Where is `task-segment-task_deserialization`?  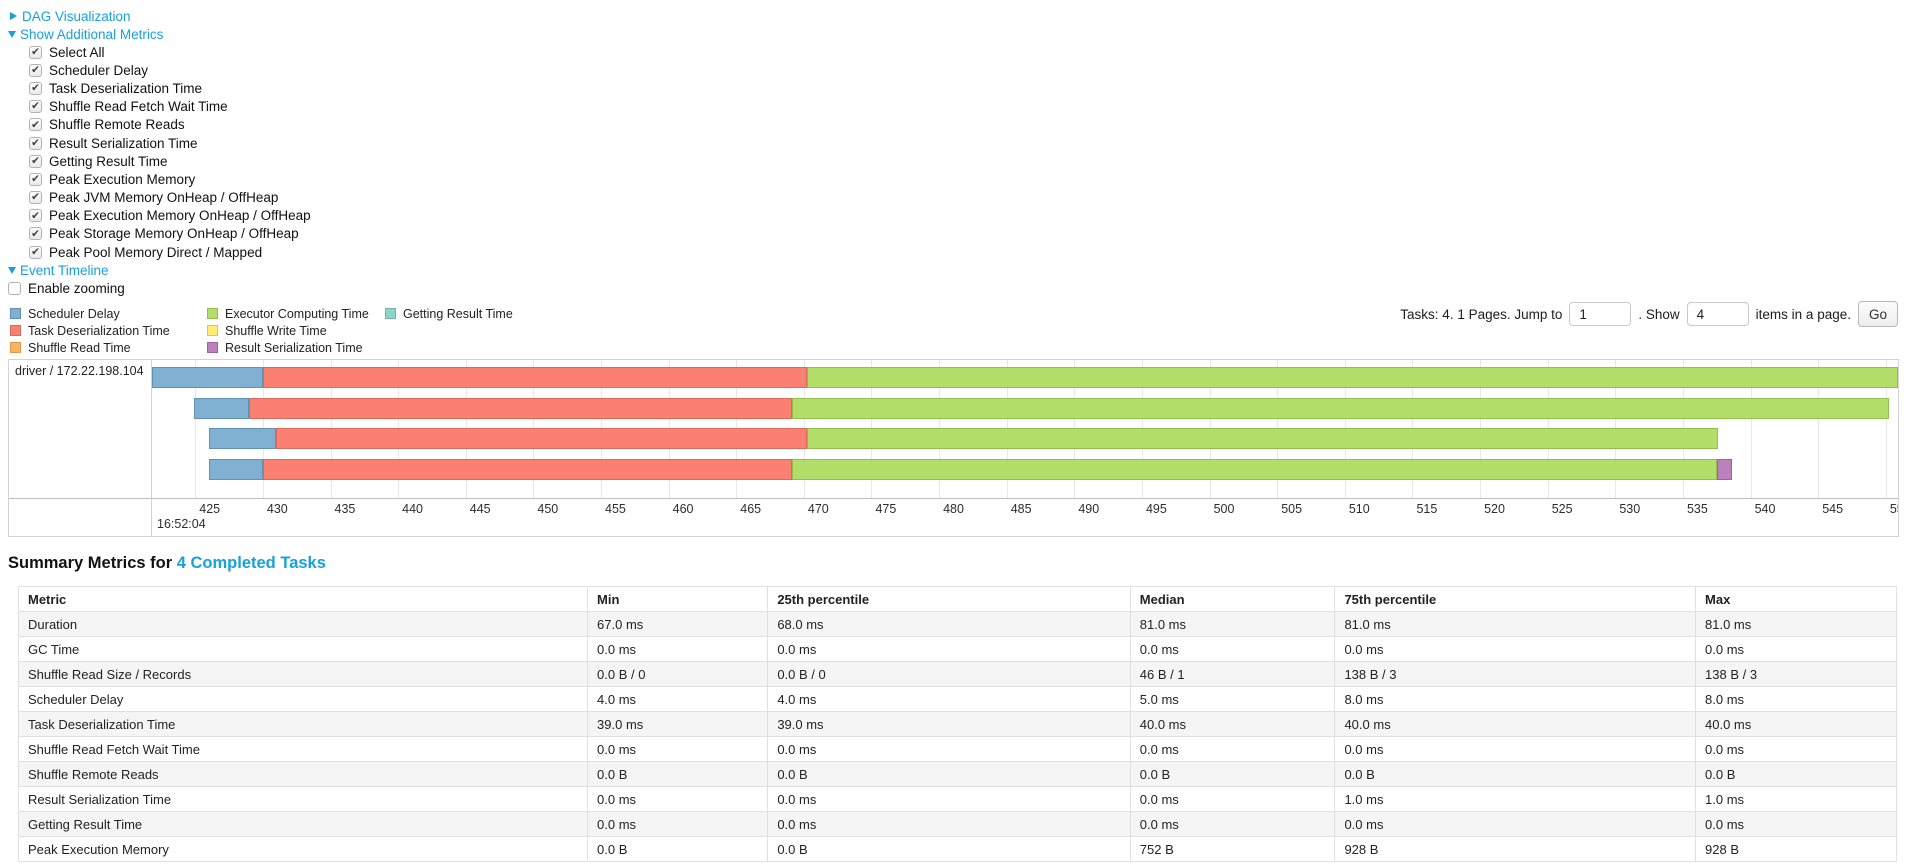 task-segment-task_deserialization is located at coordinates (541, 439).